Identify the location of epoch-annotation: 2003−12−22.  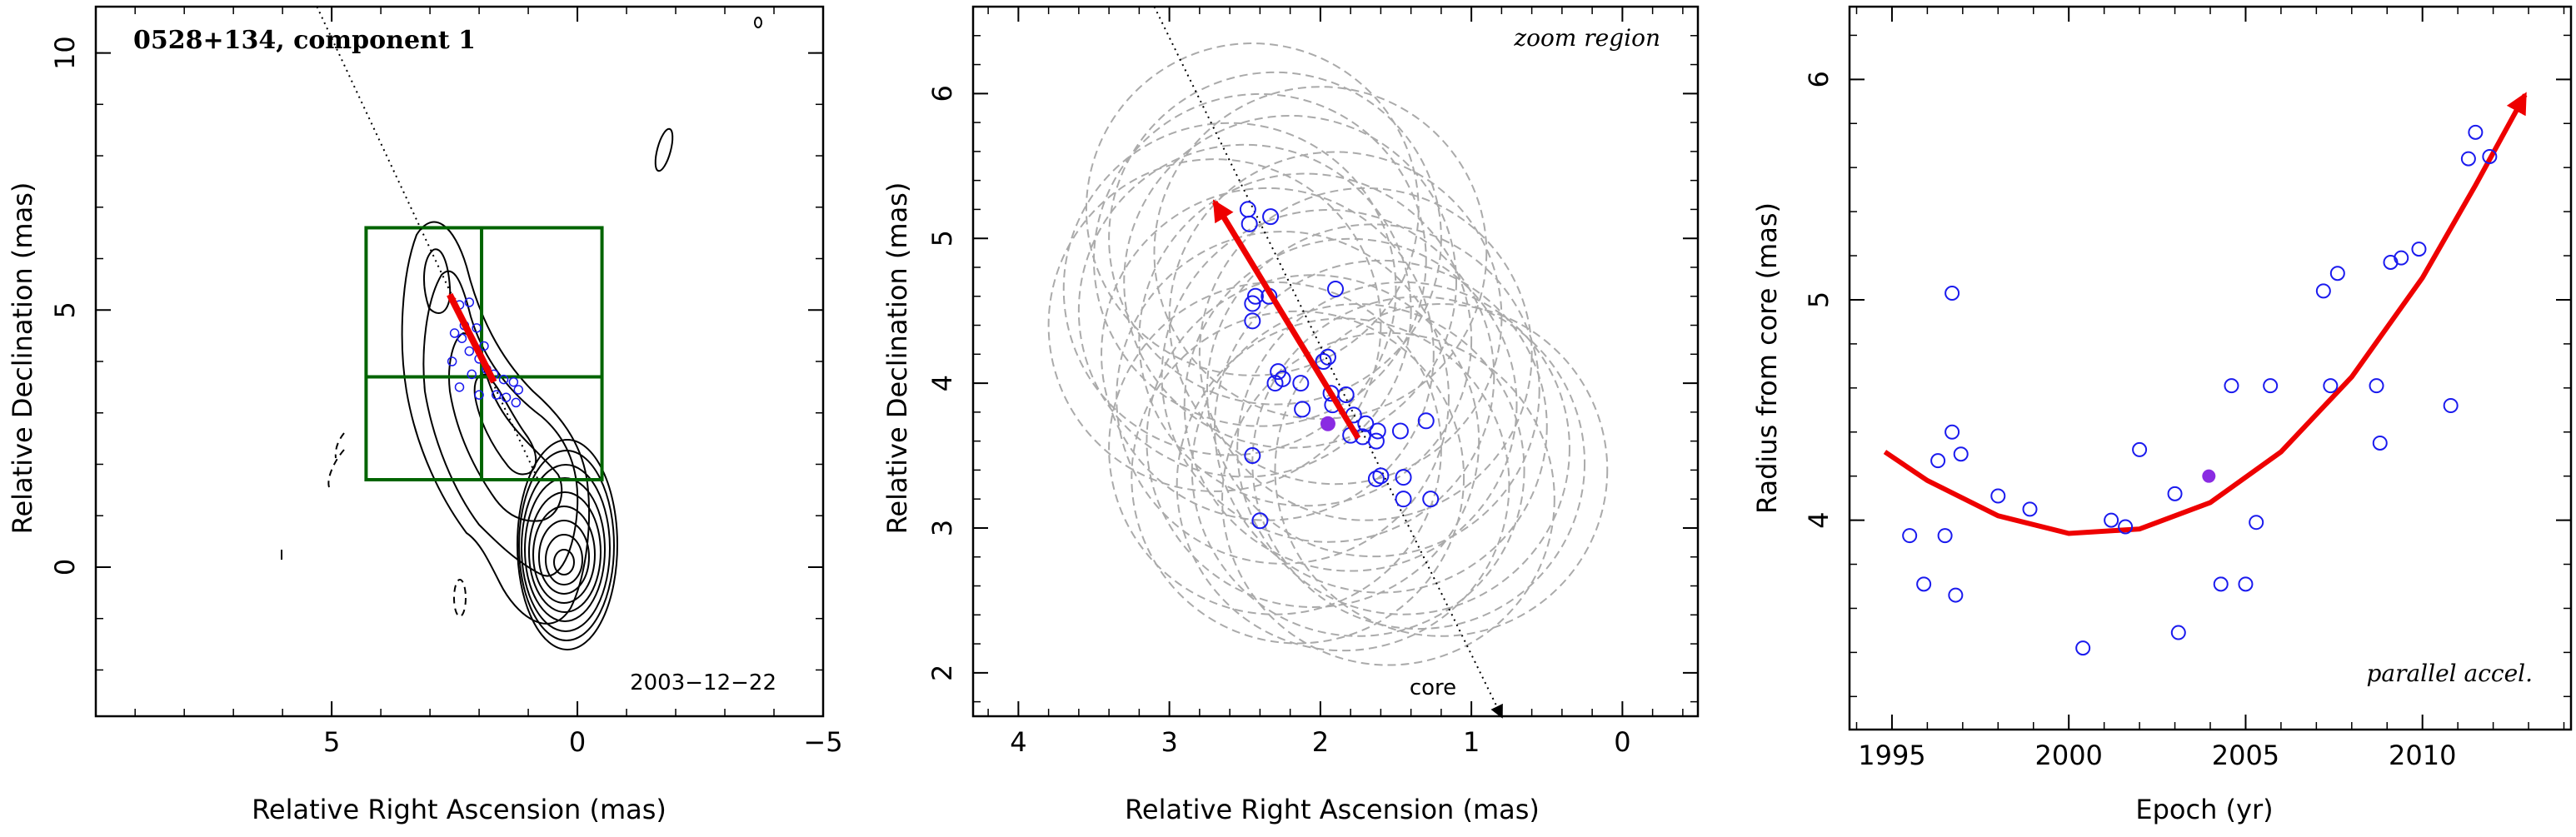
(703, 682).